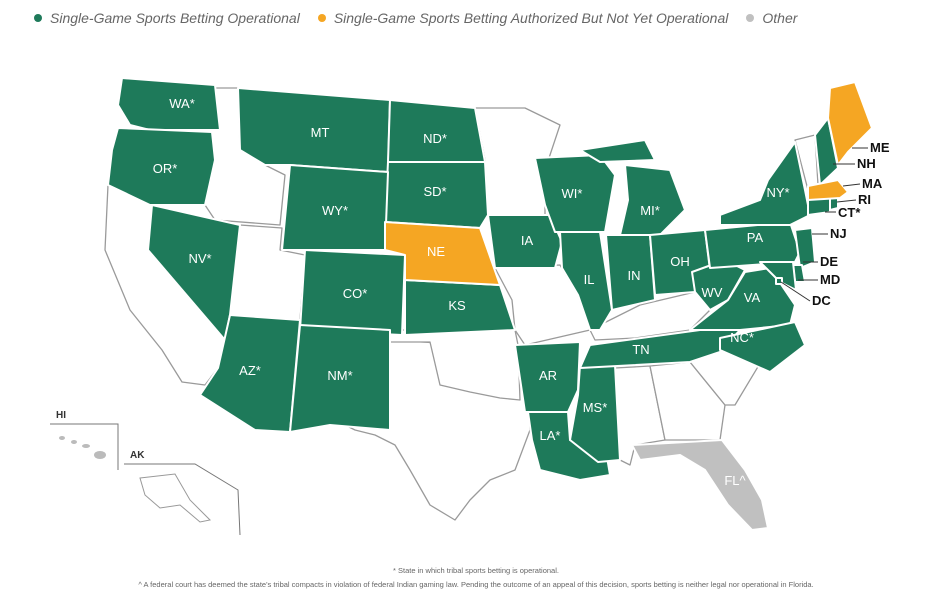 Image resolution: width=952 pixels, height=603 pixels. Describe the element at coordinates (457, 305) in the screenshot. I see `label-ks: KS` at that location.